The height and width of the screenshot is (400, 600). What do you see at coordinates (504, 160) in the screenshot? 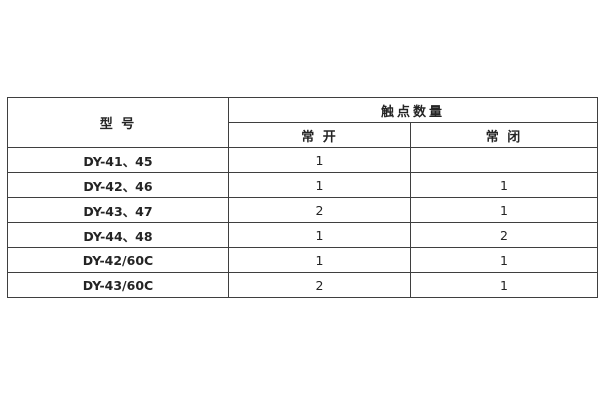
I see `normally-closed-cell` at bounding box center [504, 160].